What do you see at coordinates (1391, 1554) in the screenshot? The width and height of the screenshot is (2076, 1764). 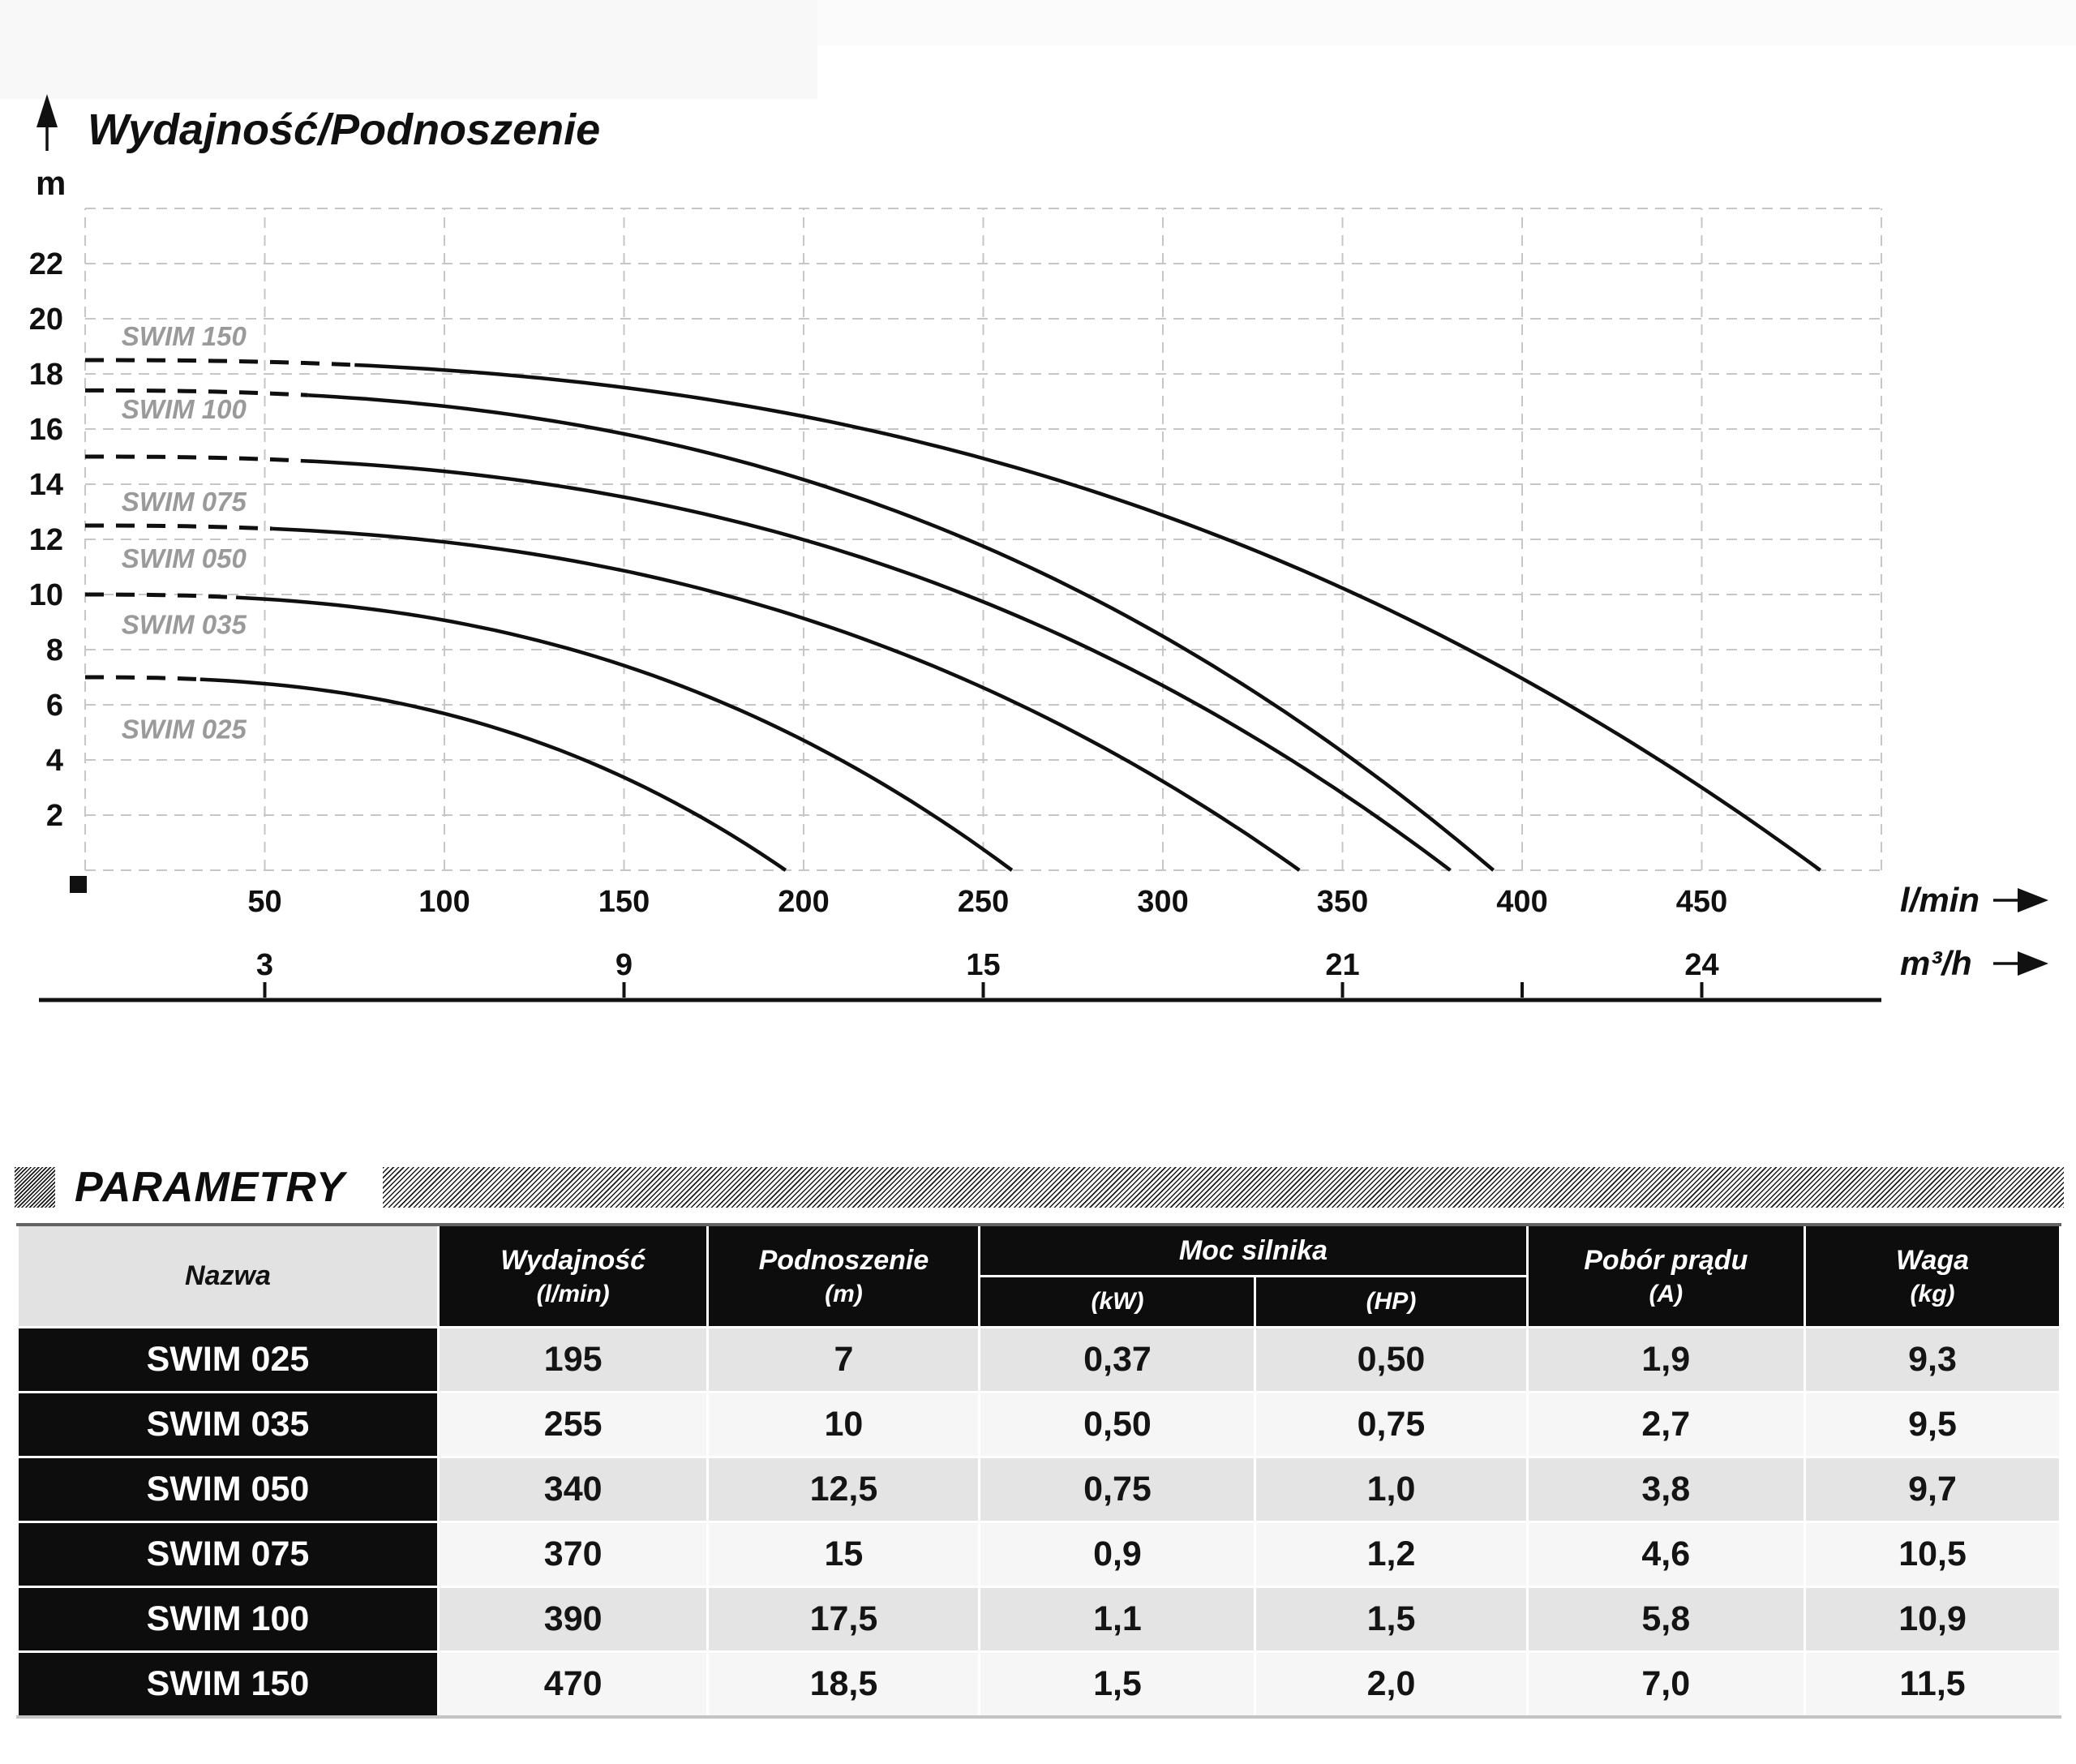 I see `value-cell-hp: 1,2` at bounding box center [1391, 1554].